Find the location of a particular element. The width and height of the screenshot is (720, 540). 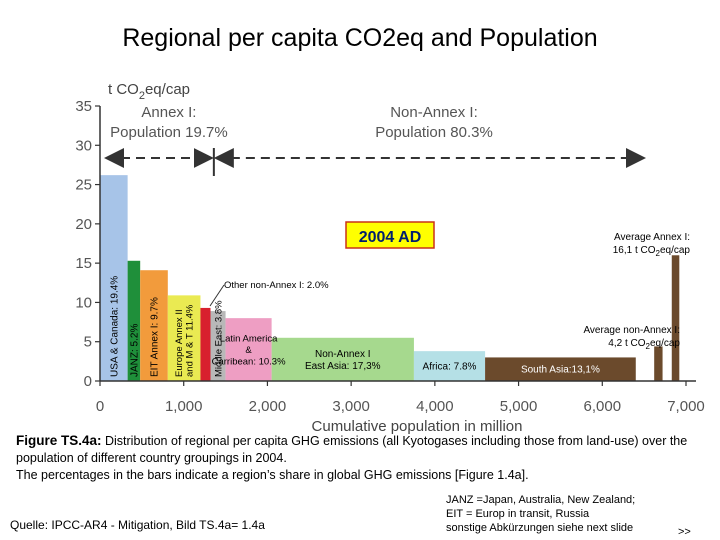

nonannex1-text: Population 80.3% is located at coordinates (434, 132).